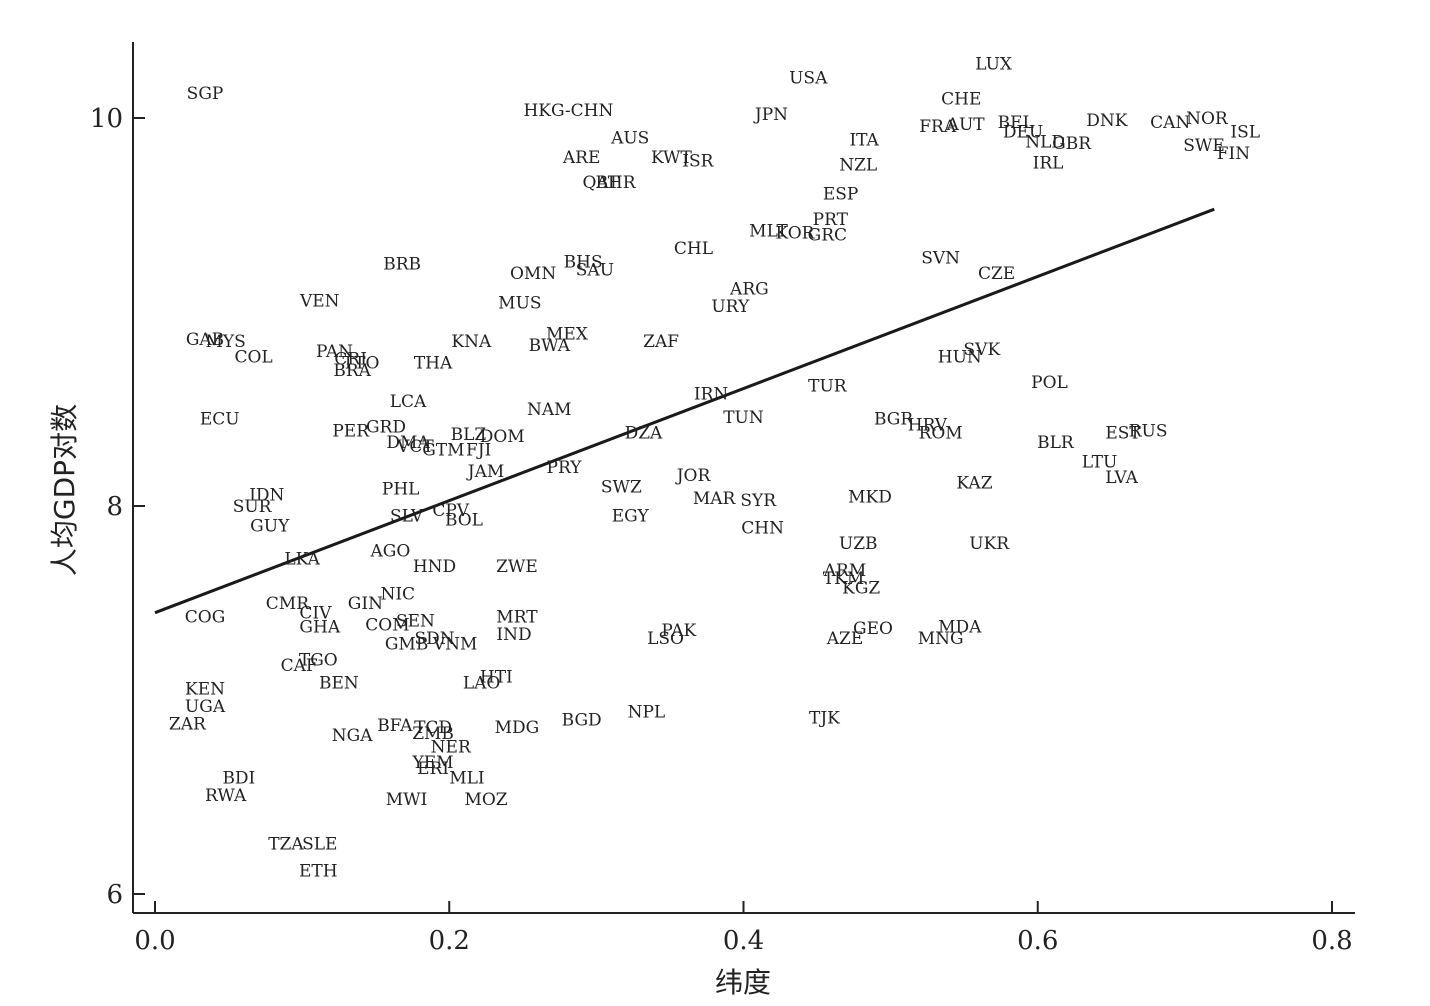 The height and width of the screenshot is (1006, 1430). What do you see at coordinates (743, 982) in the screenshot?
I see `x-axis-title: 纬度` at bounding box center [743, 982].